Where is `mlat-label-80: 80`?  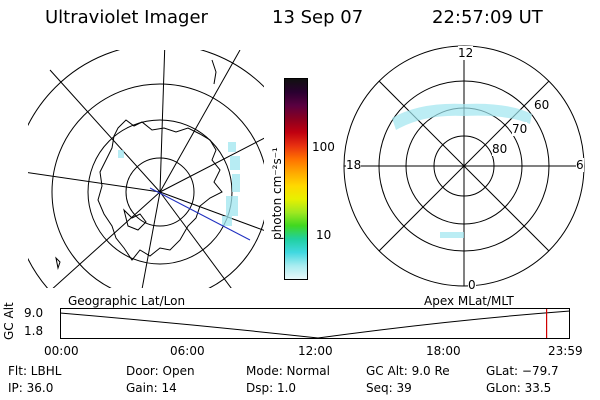
mlat-label-80: 80 is located at coordinates (500, 149).